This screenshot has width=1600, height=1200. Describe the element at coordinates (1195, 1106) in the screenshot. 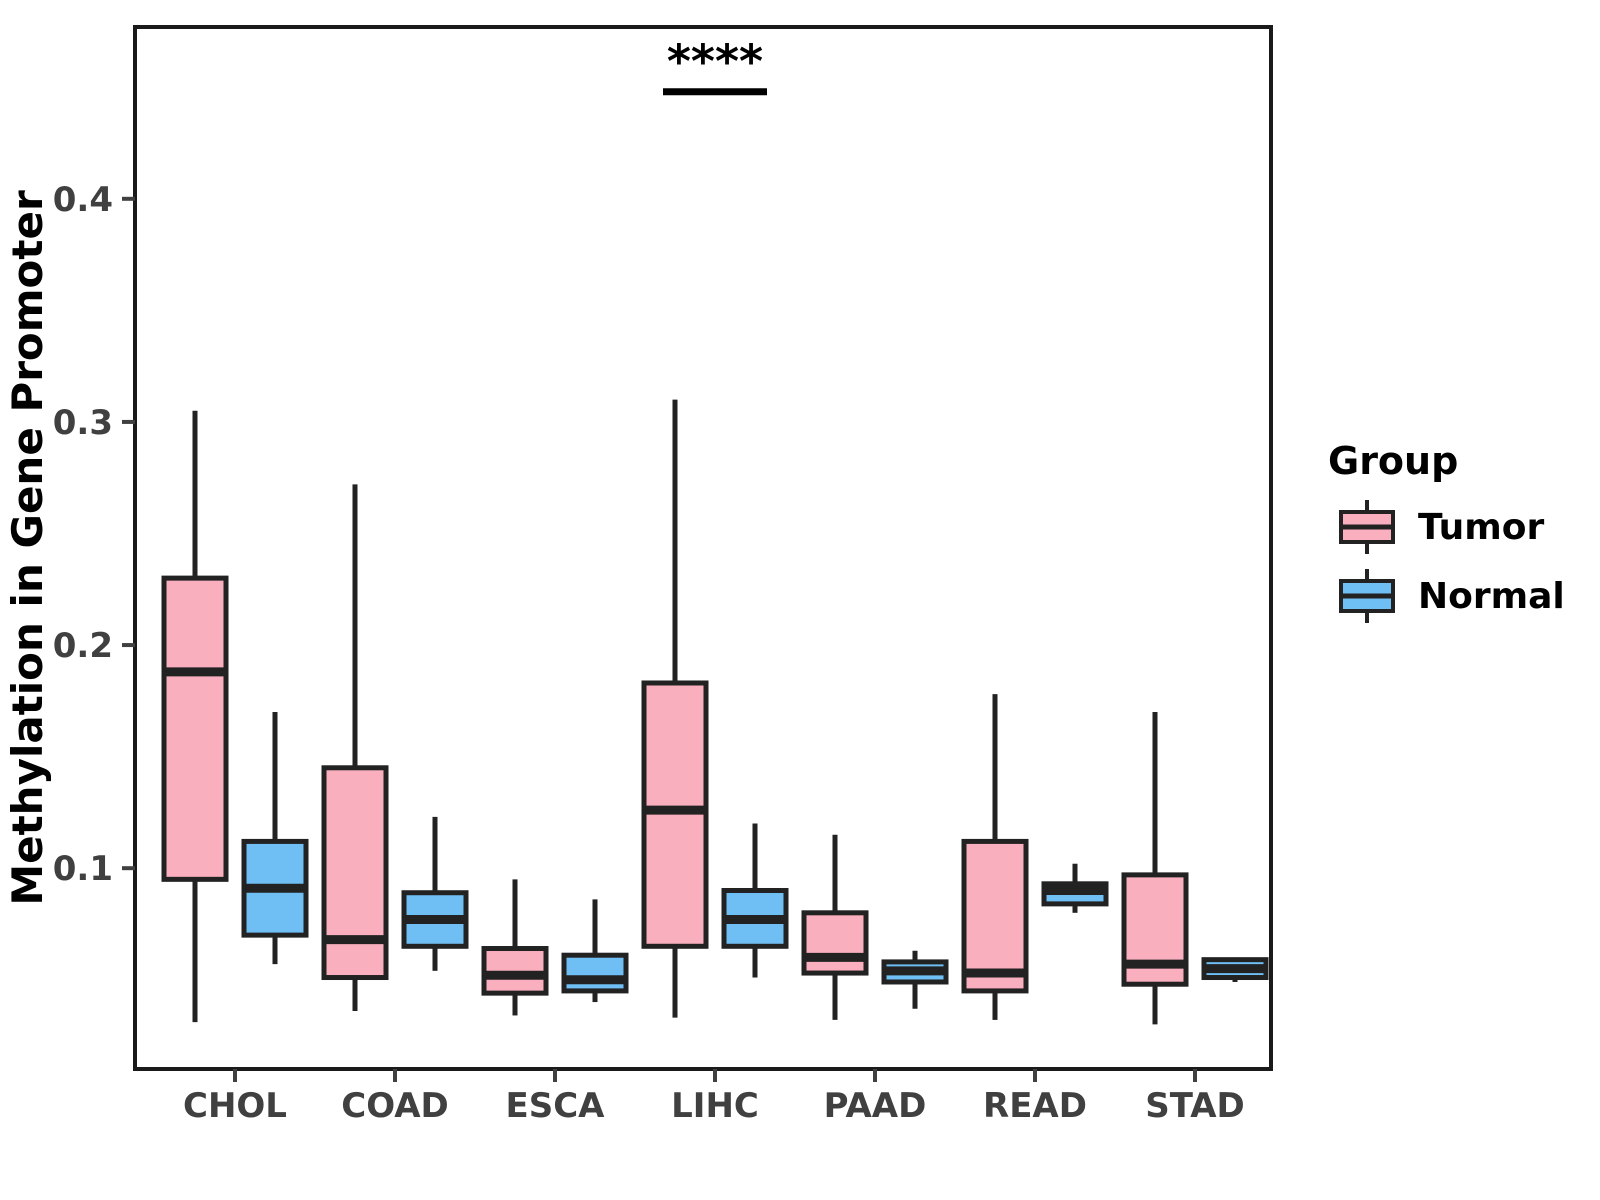

I see `x-axis-category-label: STAD` at that location.